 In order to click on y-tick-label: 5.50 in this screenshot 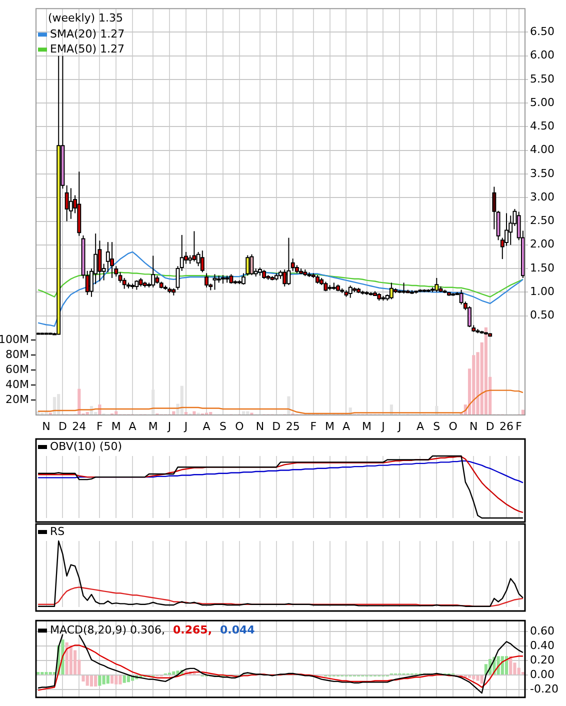, I will do `click(542, 79)`.